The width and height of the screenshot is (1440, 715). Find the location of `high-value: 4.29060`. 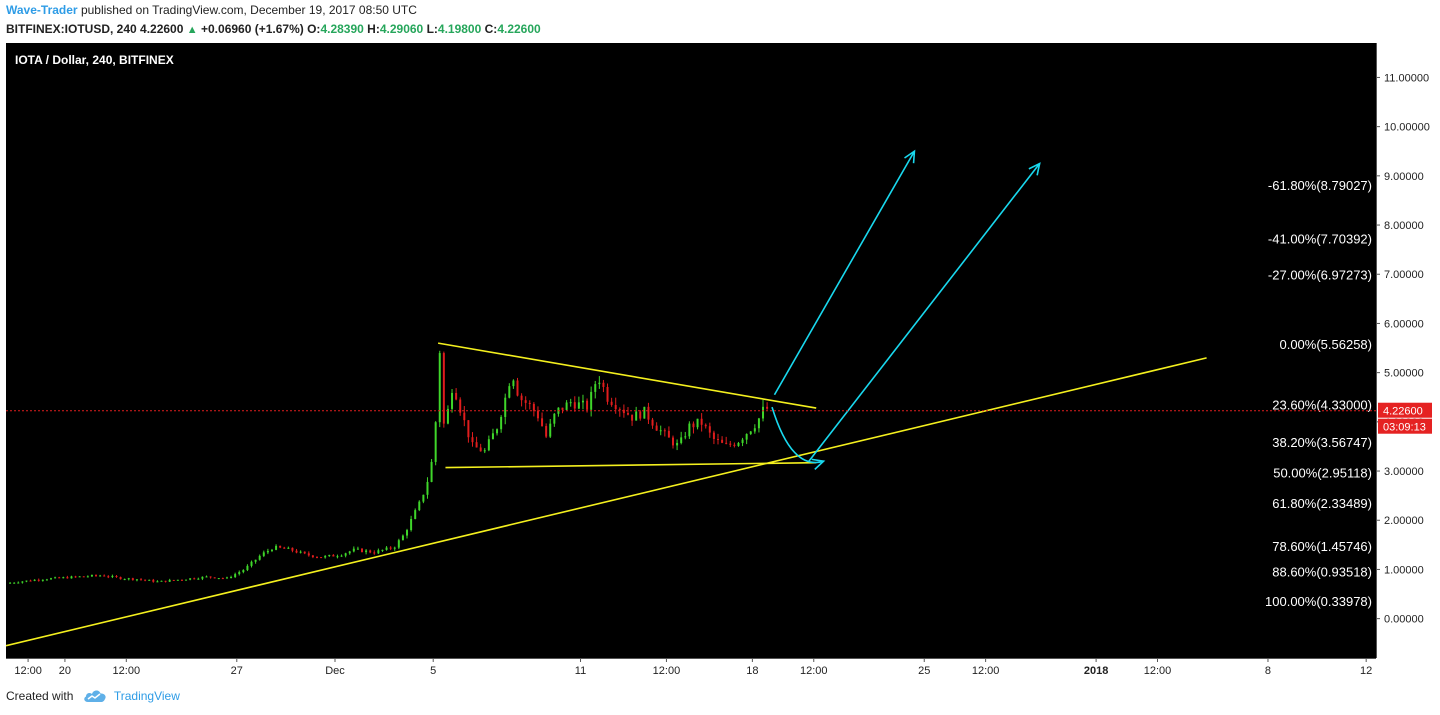

high-value: 4.29060 is located at coordinates (401, 29).